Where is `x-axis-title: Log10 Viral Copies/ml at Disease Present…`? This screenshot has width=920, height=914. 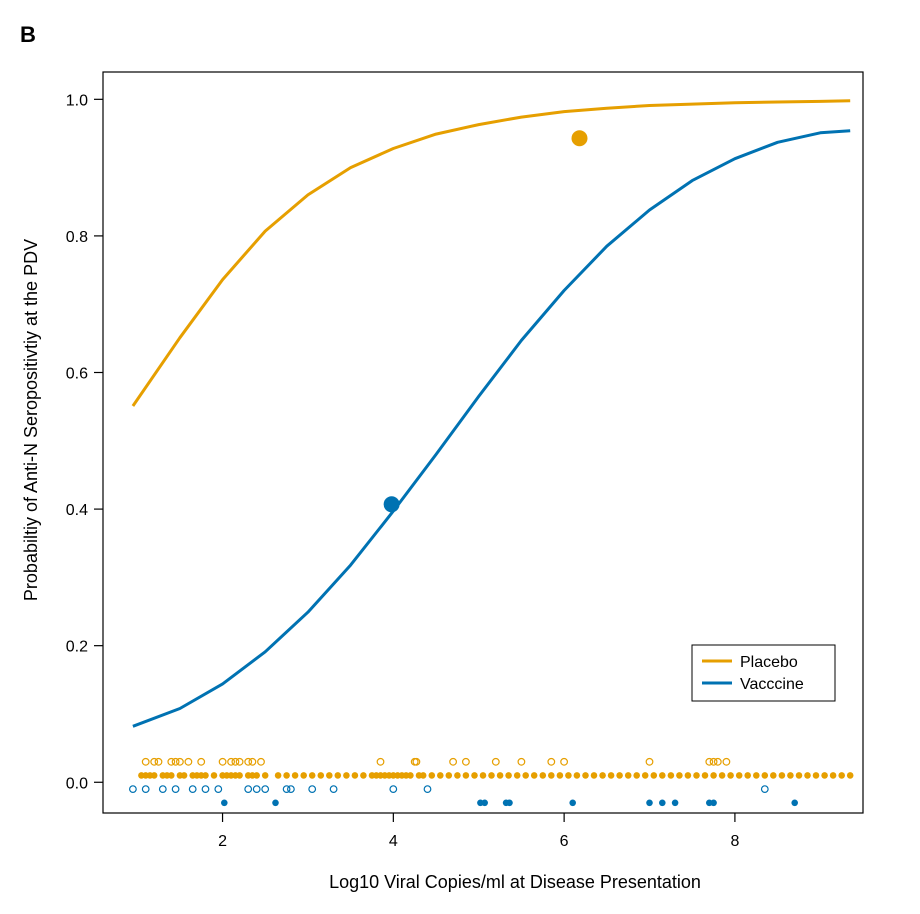
x-axis-title: Log10 Viral Copies/ml at Disease Present… is located at coordinates (515, 882).